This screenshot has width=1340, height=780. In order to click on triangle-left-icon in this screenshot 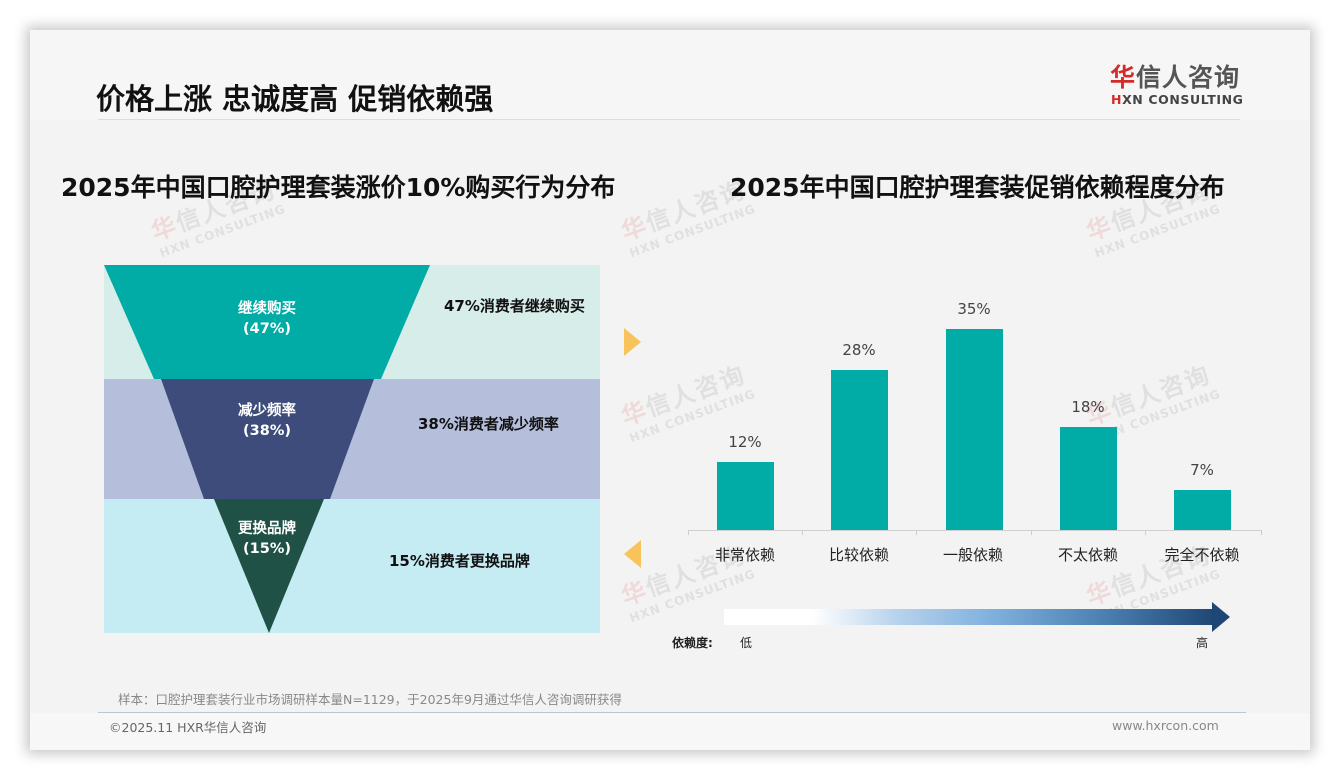, I will do `click(632, 554)`.